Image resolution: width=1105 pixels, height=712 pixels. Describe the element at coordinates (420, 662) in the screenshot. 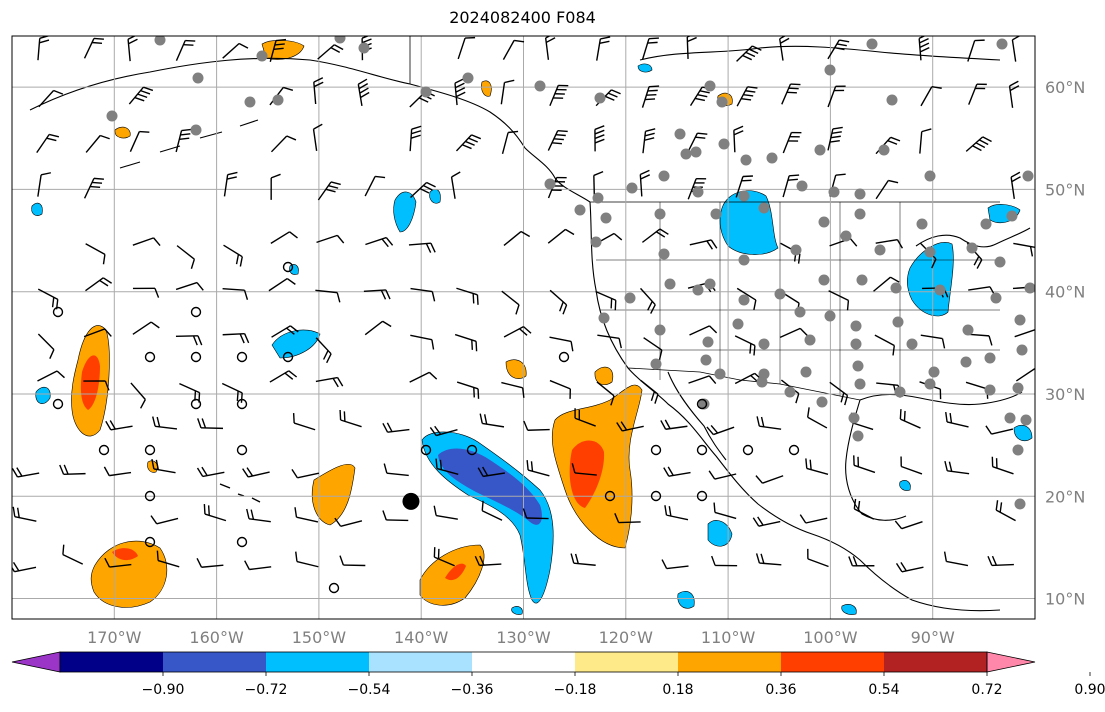

I see `colorbar-segment` at that location.